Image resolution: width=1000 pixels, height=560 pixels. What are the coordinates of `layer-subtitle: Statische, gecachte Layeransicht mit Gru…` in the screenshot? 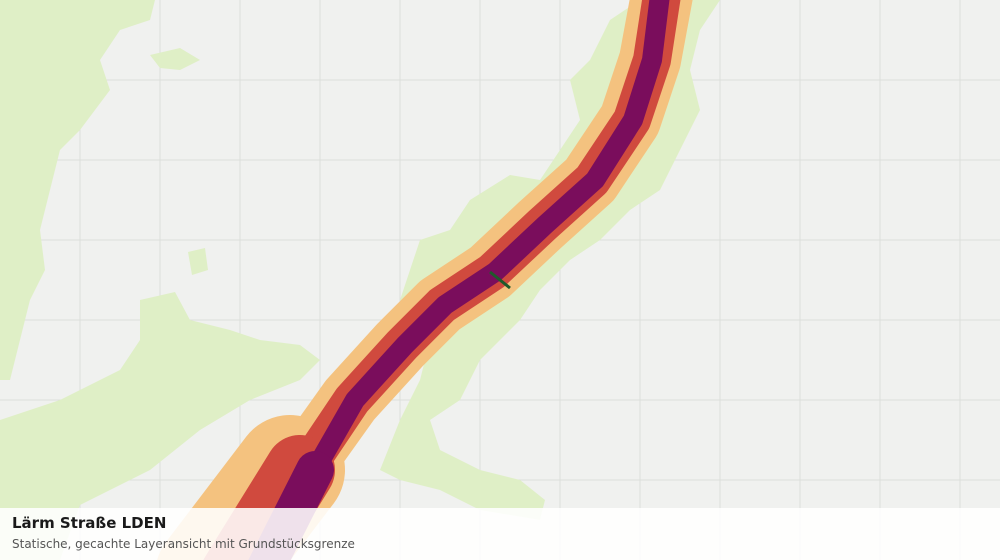 It's located at (183, 544).